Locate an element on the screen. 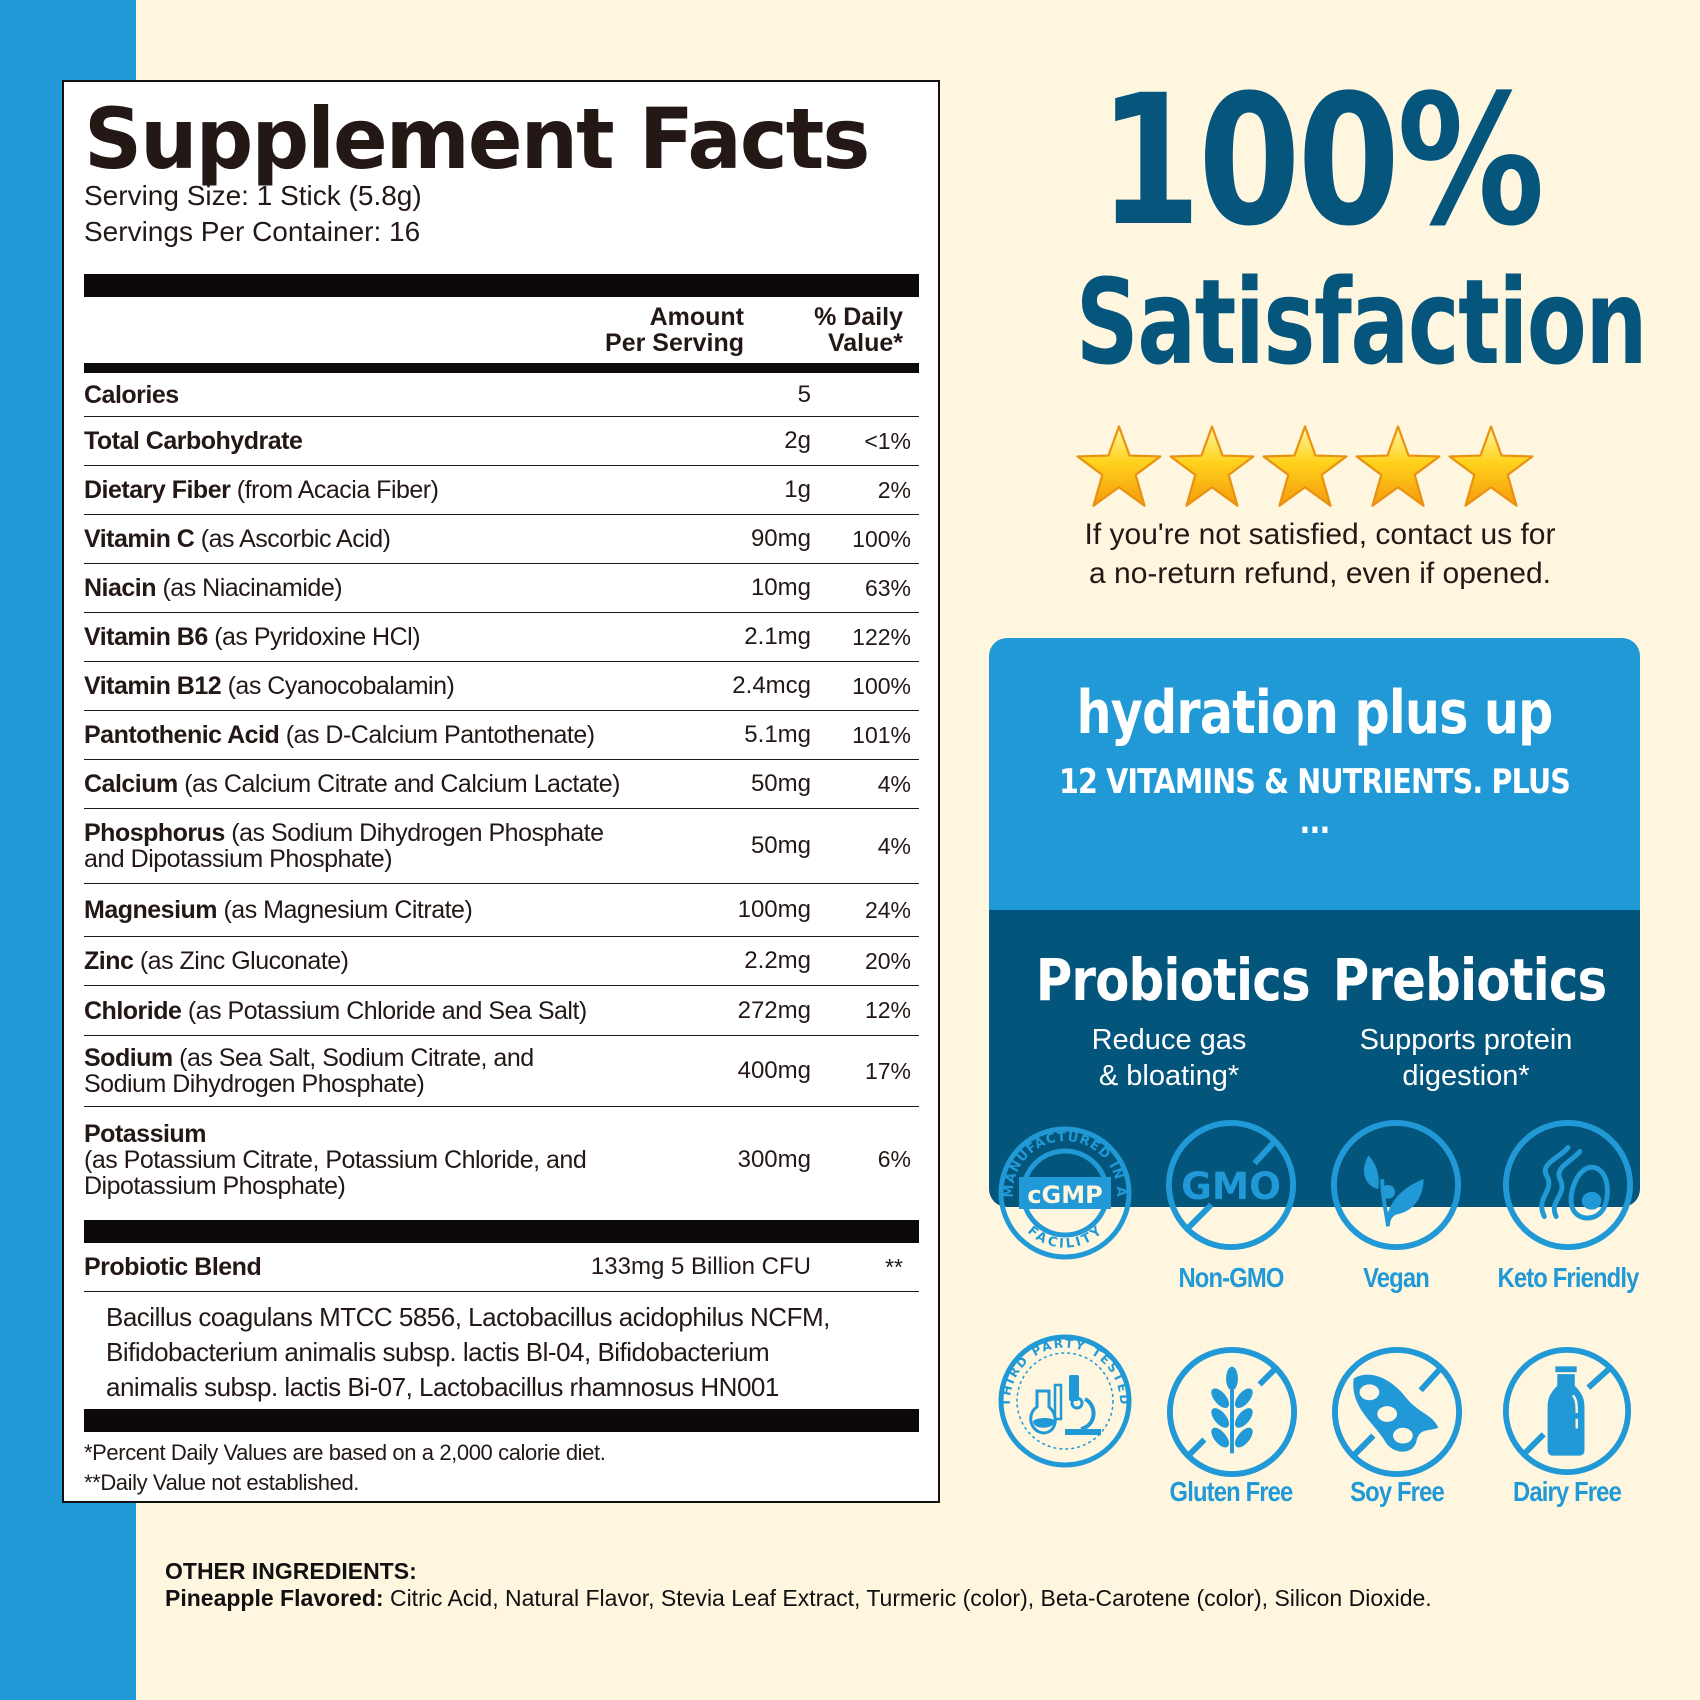  footnote-not-established: **Daily Value not established. is located at coordinates (221, 1482).